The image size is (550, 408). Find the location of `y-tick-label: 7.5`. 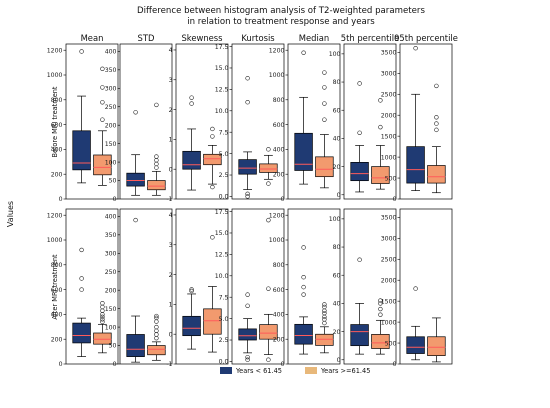

y-tick-label: 7.5 is located at coordinates (224, 297).